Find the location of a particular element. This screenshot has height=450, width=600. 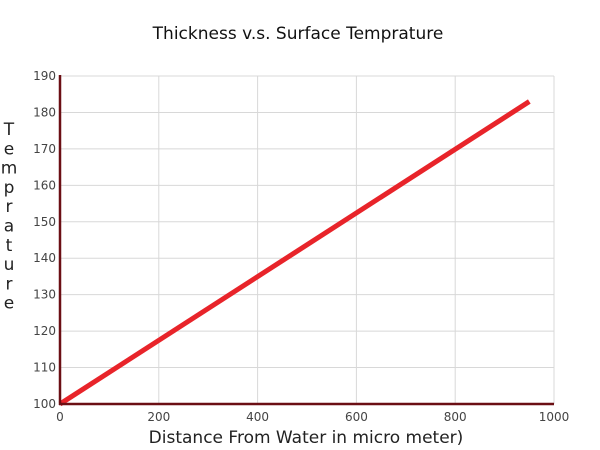

y-tick-label: 160 is located at coordinates (44, 185).